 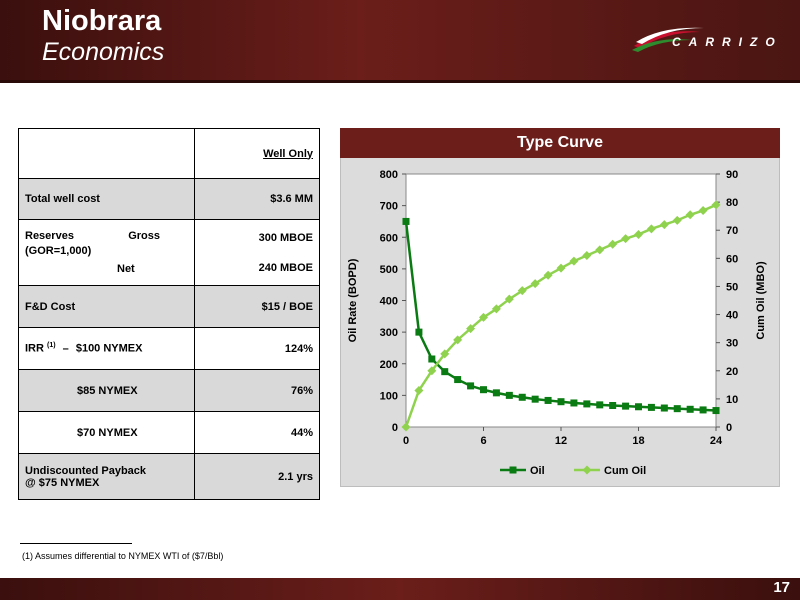 What do you see at coordinates (638, 441) in the screenshot?
I see `x-tick-label: 18` at bounding box center [638, 441].